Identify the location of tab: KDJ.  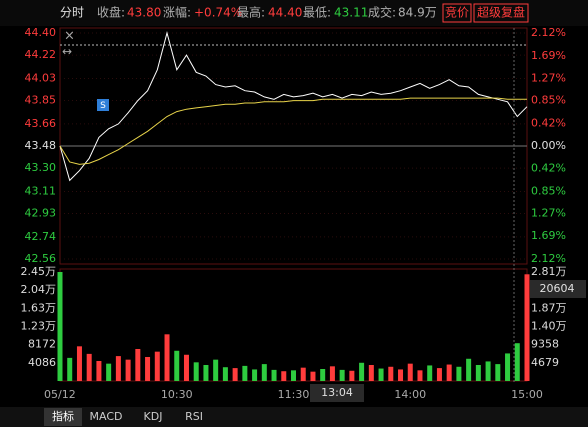
(153, 416).